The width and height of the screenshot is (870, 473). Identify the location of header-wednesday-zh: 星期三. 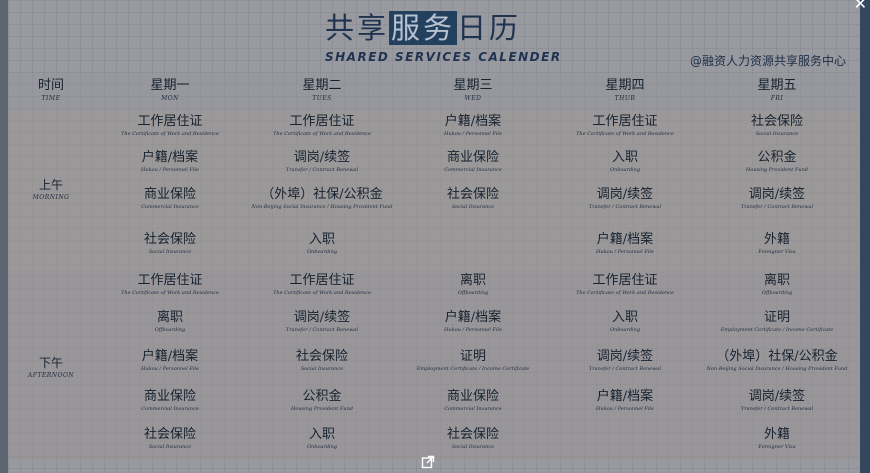
(473, 85).